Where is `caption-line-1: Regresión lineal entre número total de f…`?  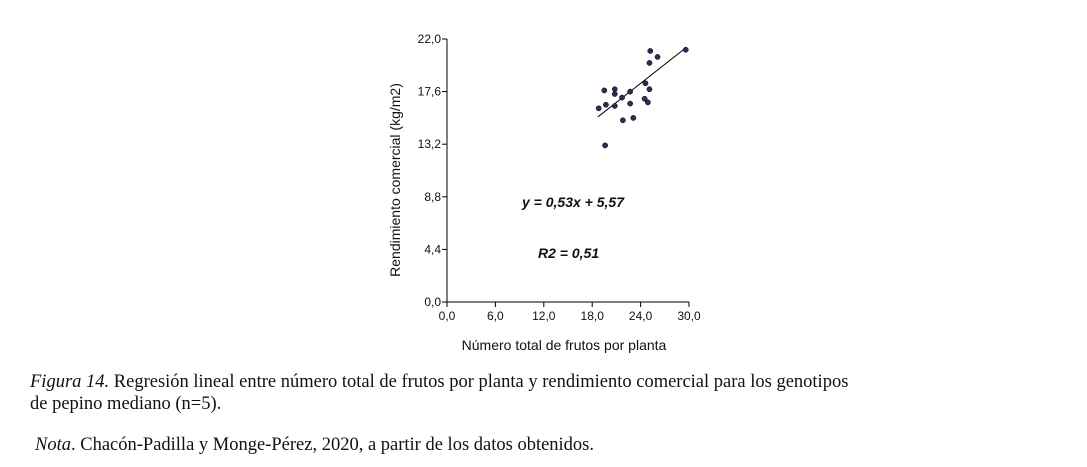 caption-line-1: Regresión lineal entre número total de f… is located at coordinates (479, 382).